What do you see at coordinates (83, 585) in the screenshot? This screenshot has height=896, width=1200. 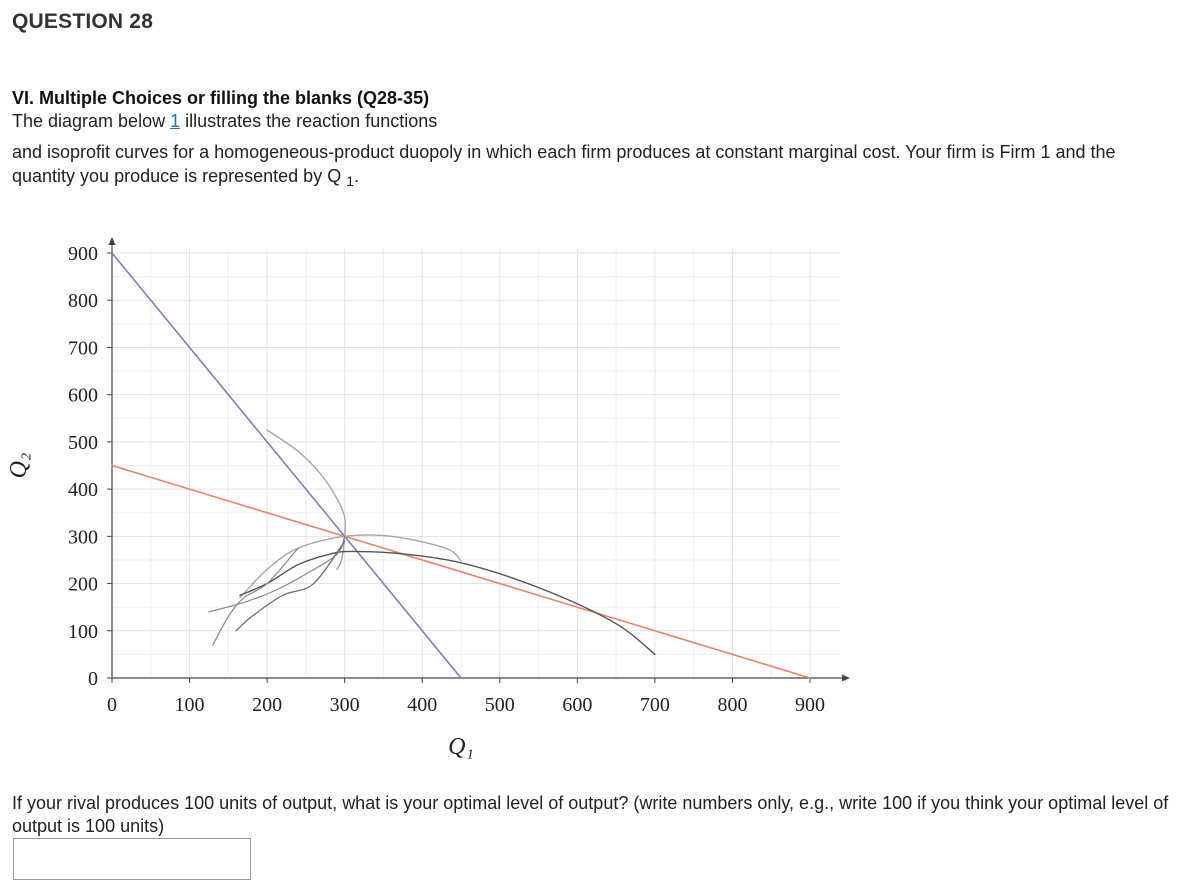 I see `y-tick-label: 200` at bounding box center [83, 585].